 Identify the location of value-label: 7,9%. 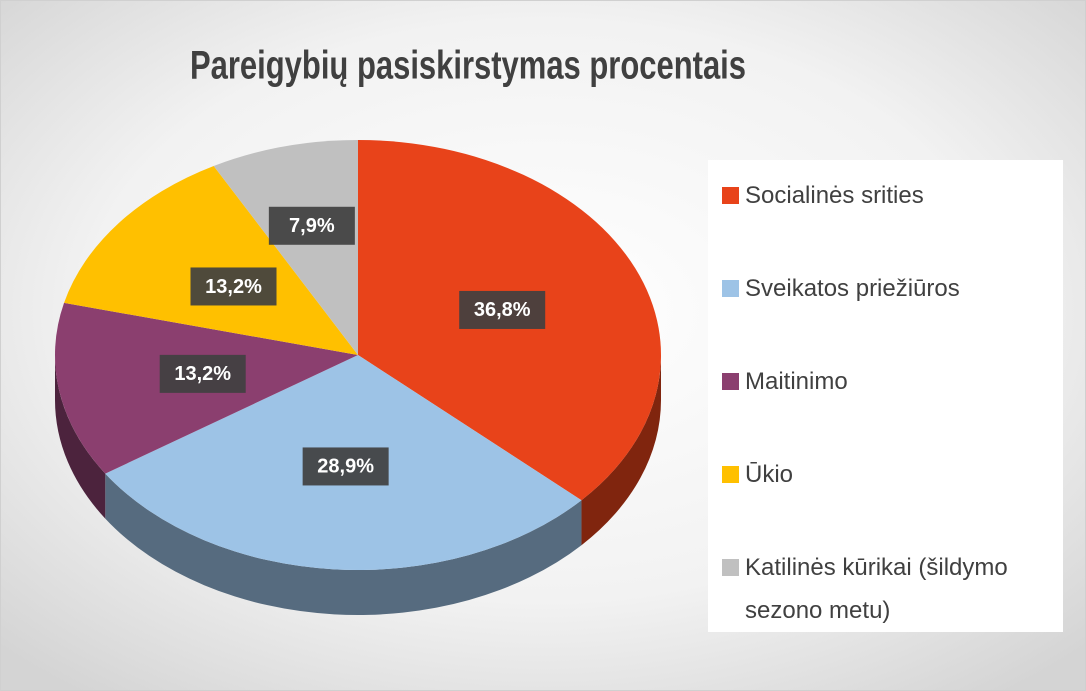
(312, 226).